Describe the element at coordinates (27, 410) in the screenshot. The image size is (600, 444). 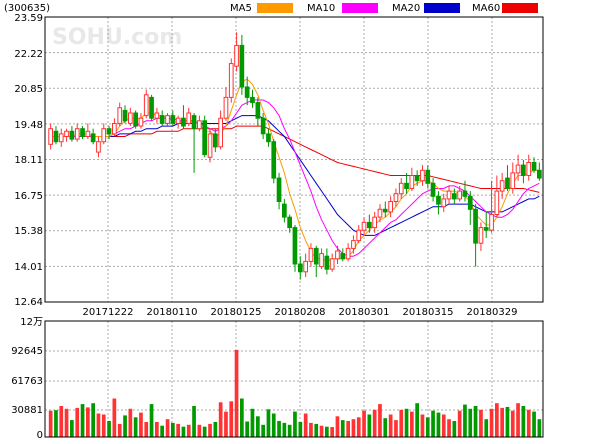
I see `volume-tick: 30881` at that location.